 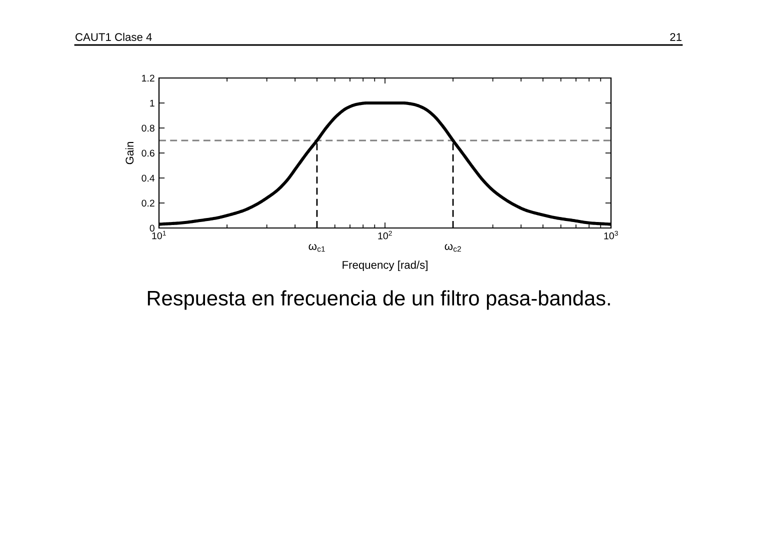 I want to click on x-tick-label: 10$^{1}$, so click(x=159, y=235).